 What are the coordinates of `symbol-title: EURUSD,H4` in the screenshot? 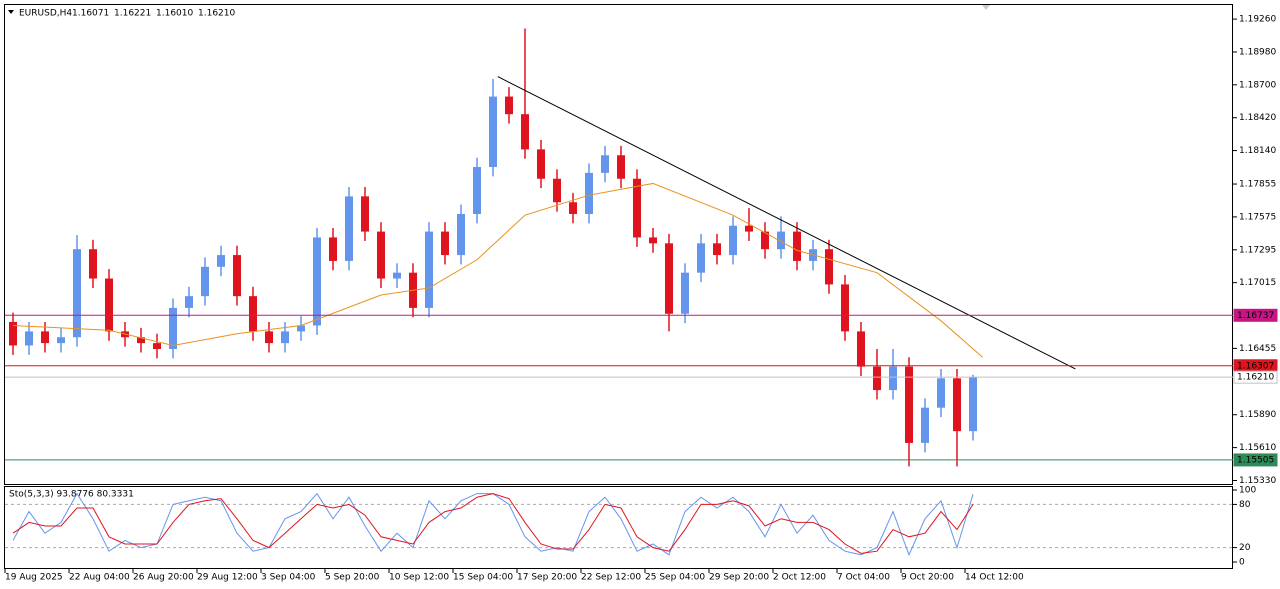 It's located at (45, 14).